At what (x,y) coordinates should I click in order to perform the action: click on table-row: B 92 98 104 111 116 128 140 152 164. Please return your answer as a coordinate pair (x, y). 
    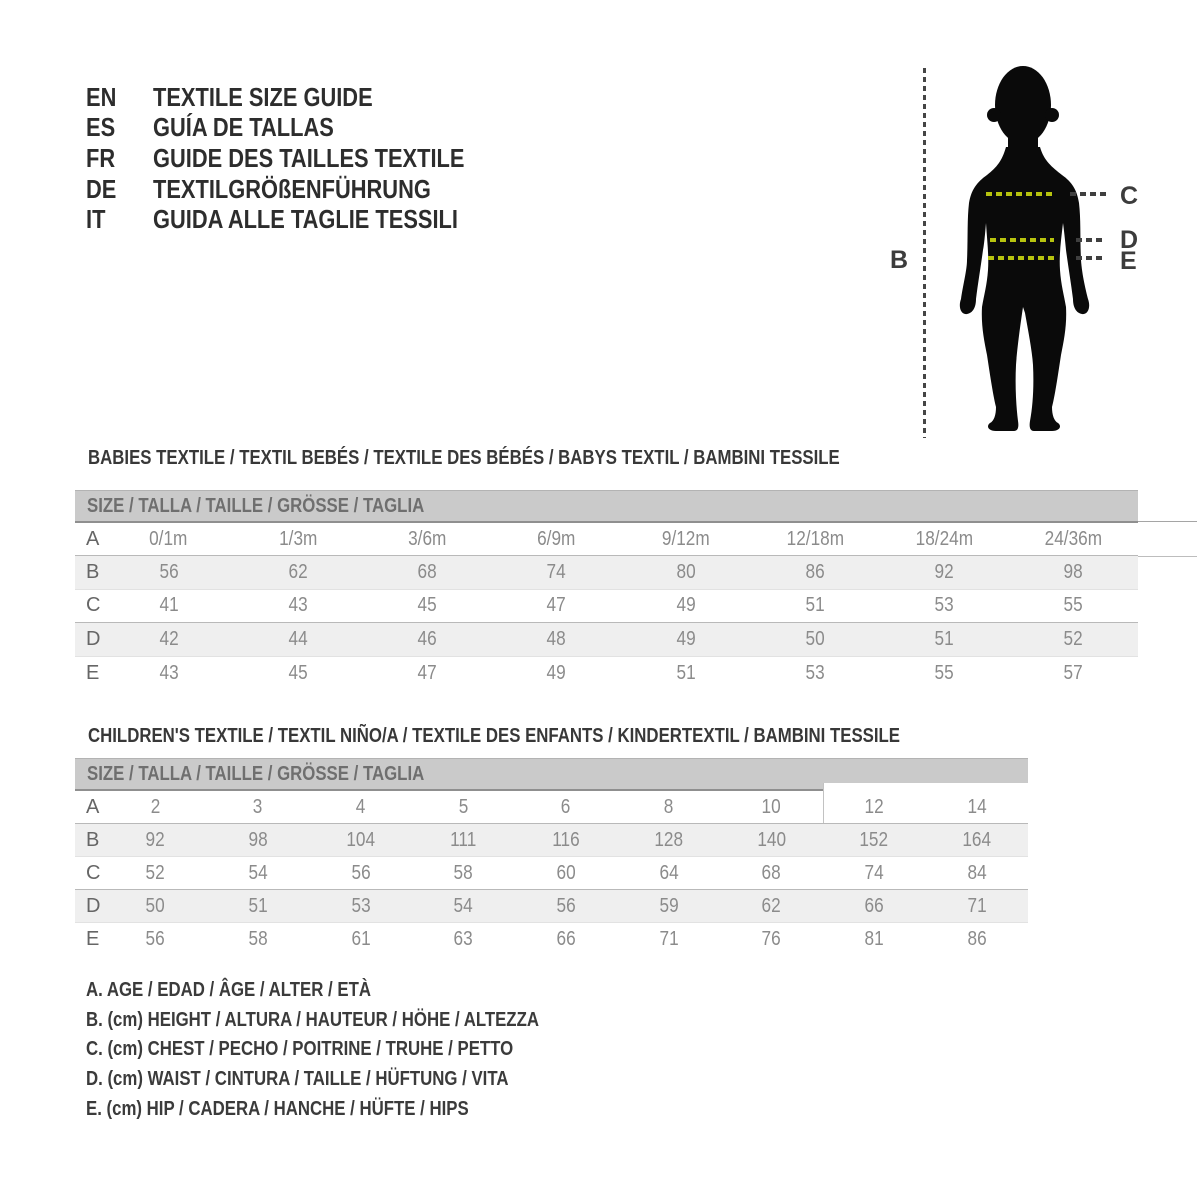
    Looking at the image, I should click on (551, 840).